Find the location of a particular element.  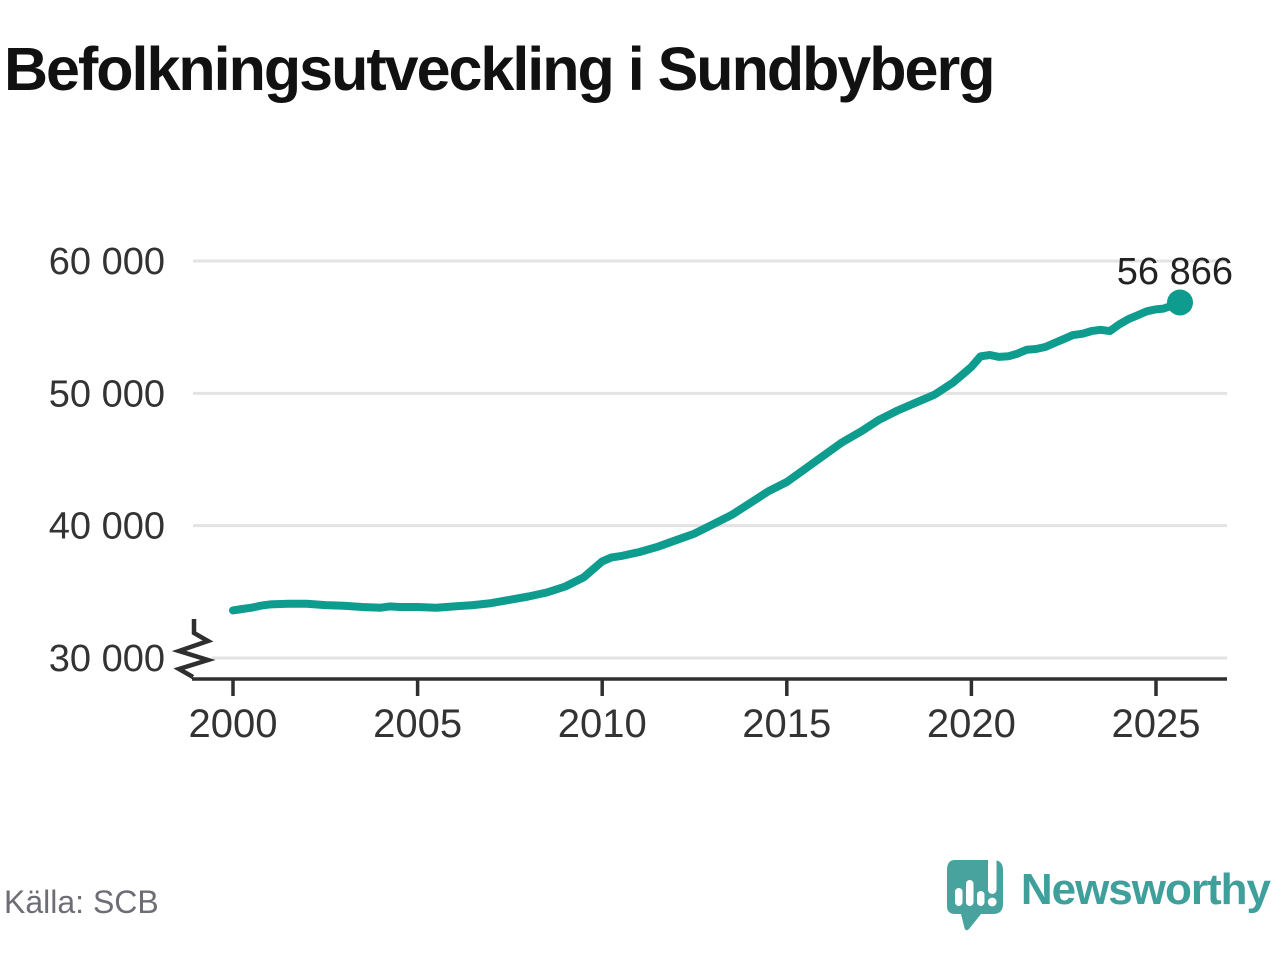

x-axis-tick-label: 2015 is located at coordinates (786, 724).